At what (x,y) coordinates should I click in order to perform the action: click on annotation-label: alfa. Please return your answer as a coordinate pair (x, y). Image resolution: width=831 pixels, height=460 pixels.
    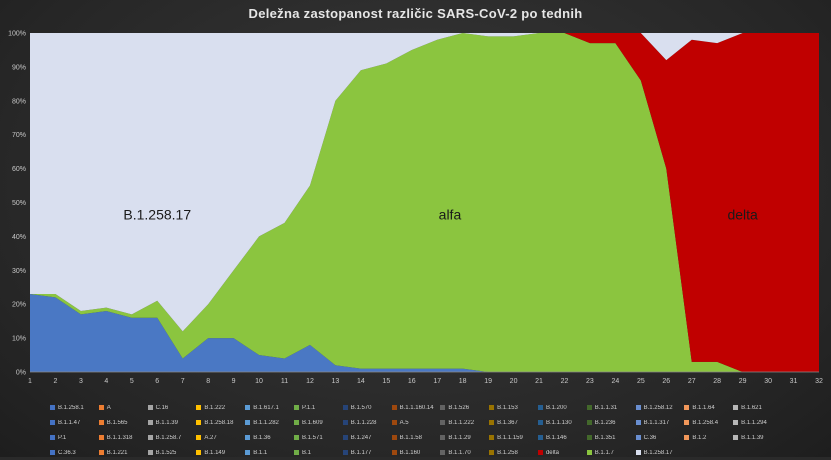
    Looking at the image, I should click on (450, 214).